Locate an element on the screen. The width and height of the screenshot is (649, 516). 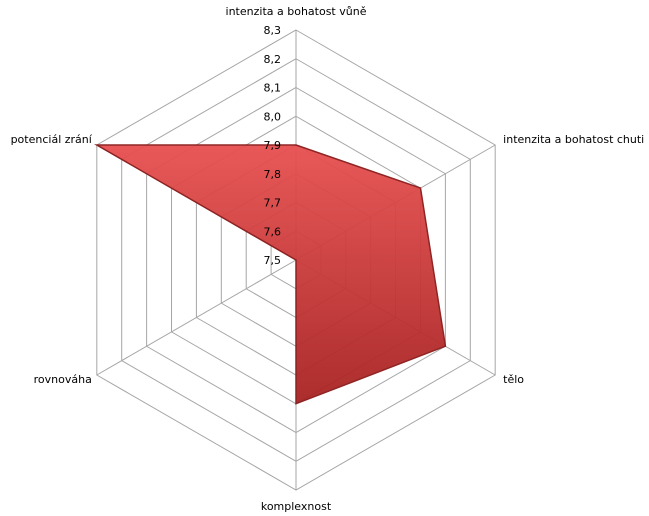
r-tick-label: 7,7 is located at coordinates (273, 203).